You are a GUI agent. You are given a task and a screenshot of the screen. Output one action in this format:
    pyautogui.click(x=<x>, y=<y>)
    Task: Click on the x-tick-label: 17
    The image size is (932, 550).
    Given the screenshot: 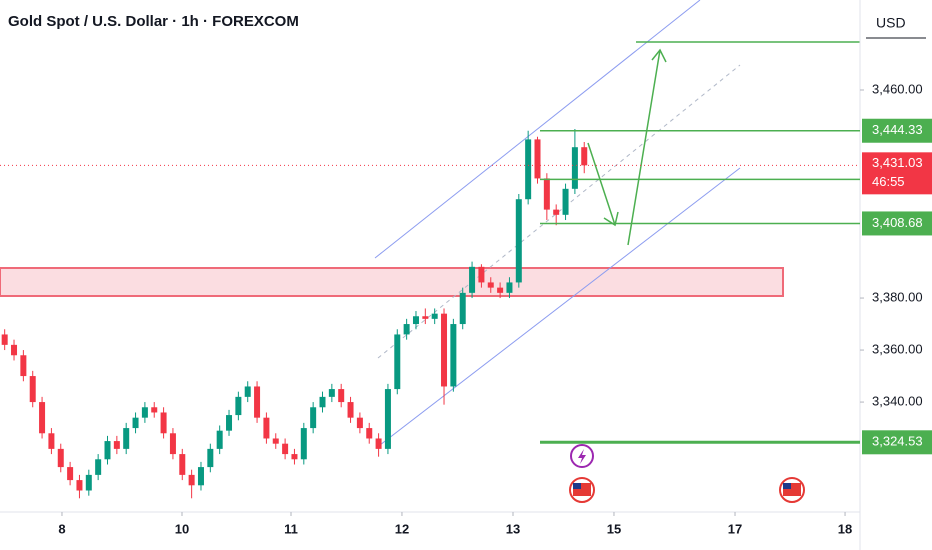 What is the action you would take?
    pyautogui.click(x=735, y=528)
    